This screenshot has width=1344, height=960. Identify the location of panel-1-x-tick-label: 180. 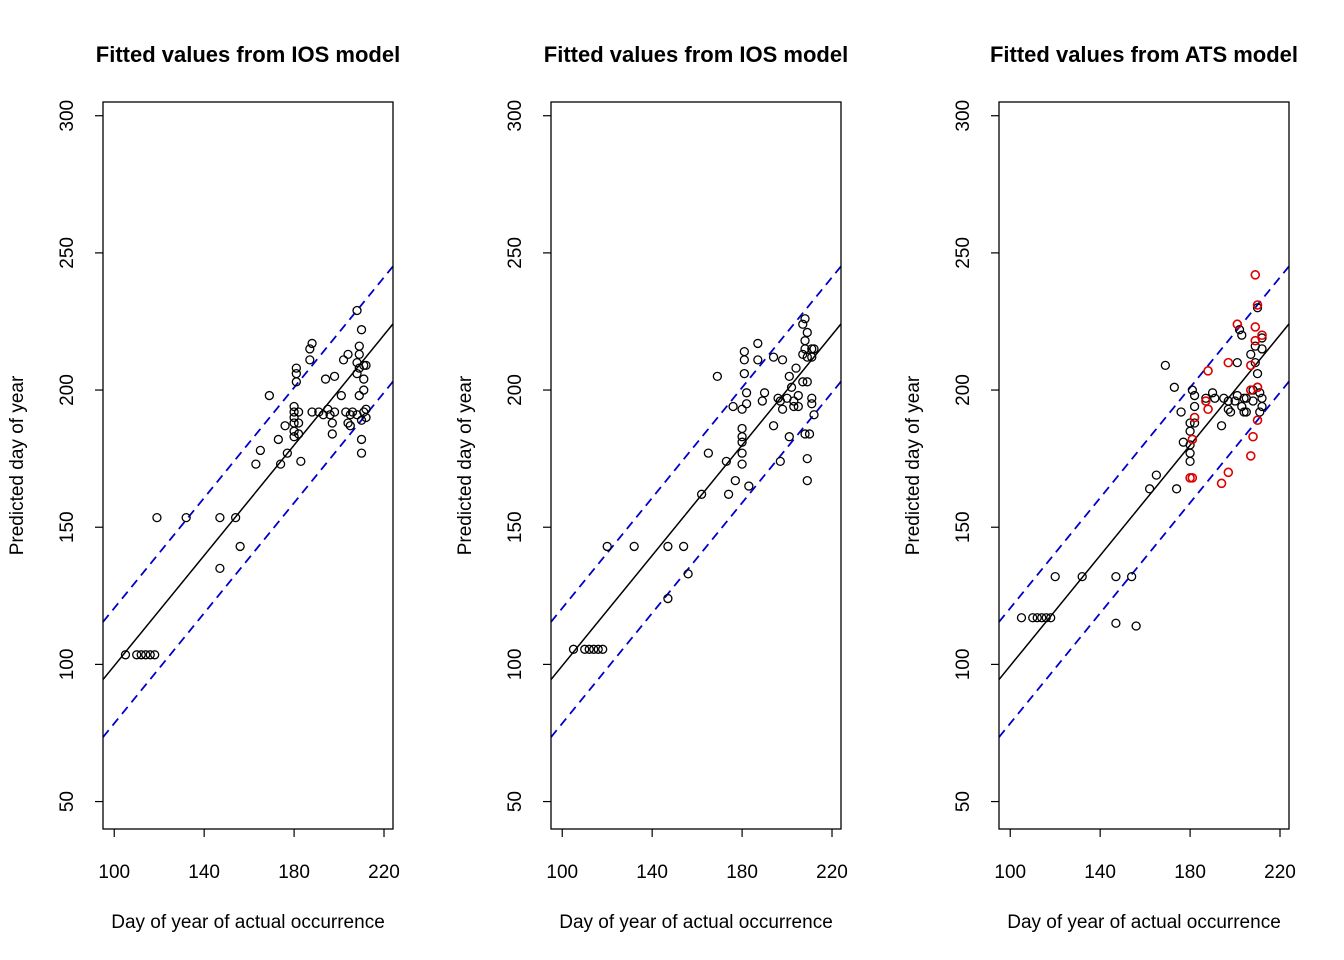
(294, 872).